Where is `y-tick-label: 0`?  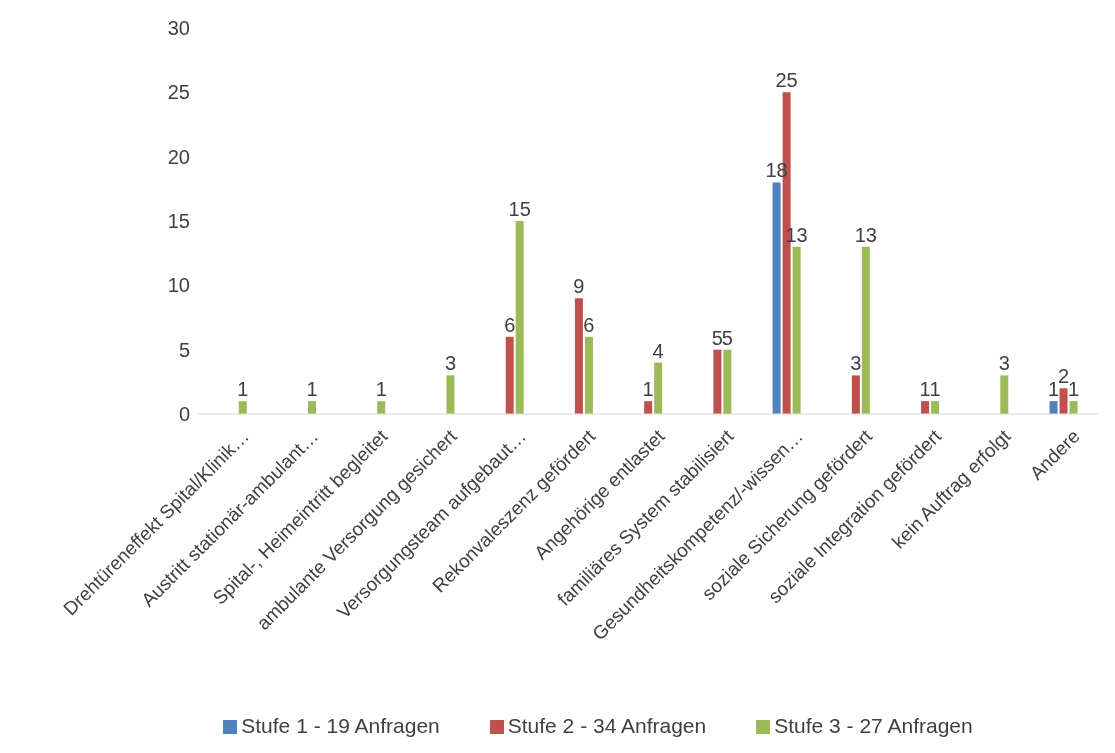
y-tick-label: 0 is located at coordinates (184, 414).